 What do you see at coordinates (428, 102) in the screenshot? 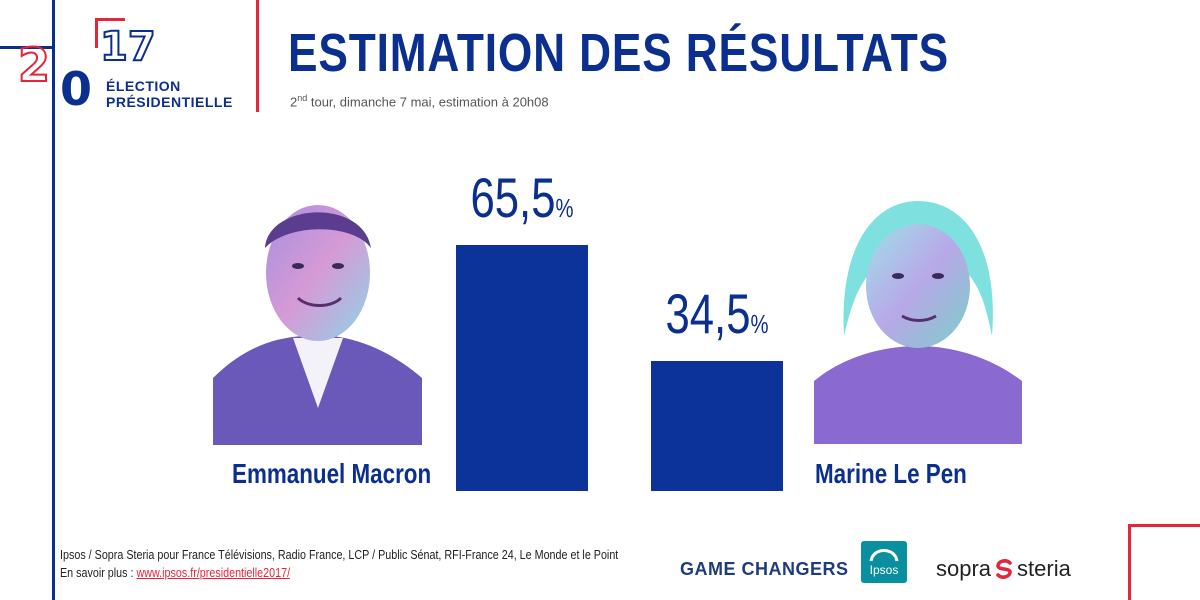
I see `subtitle-text: tour, dimanche 7 mai, estimation à 20h08` at bounding box center [428, 102].